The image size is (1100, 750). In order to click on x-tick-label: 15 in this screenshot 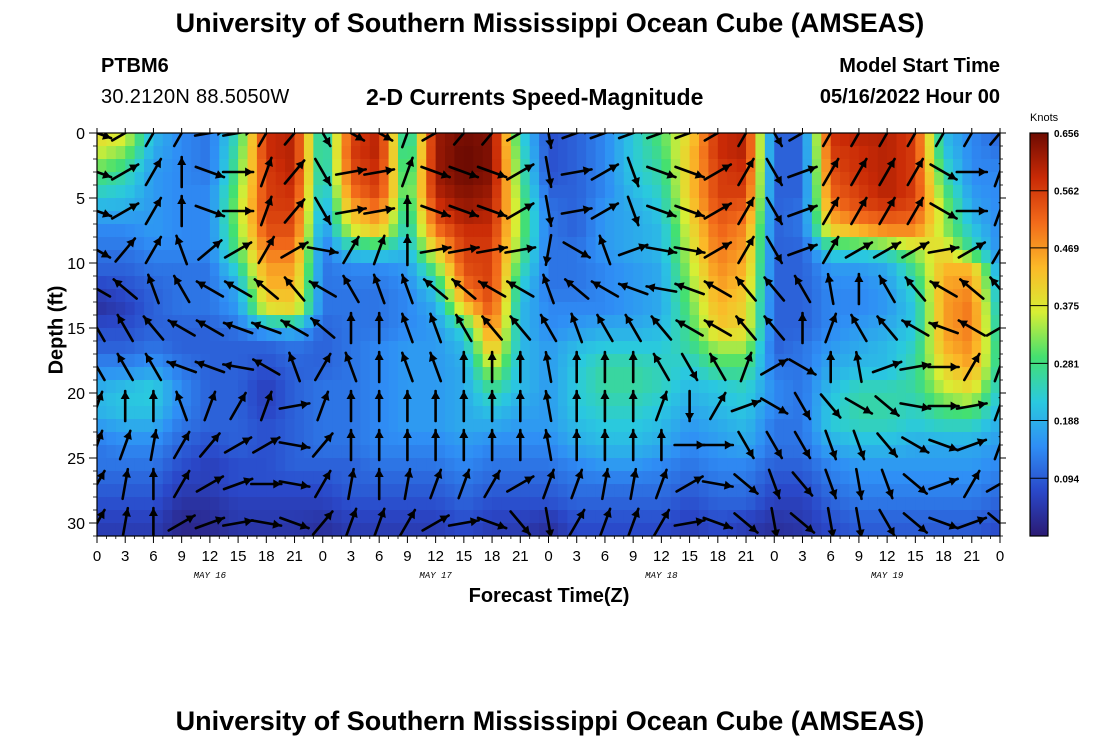, I will do `click(464, 556)`.